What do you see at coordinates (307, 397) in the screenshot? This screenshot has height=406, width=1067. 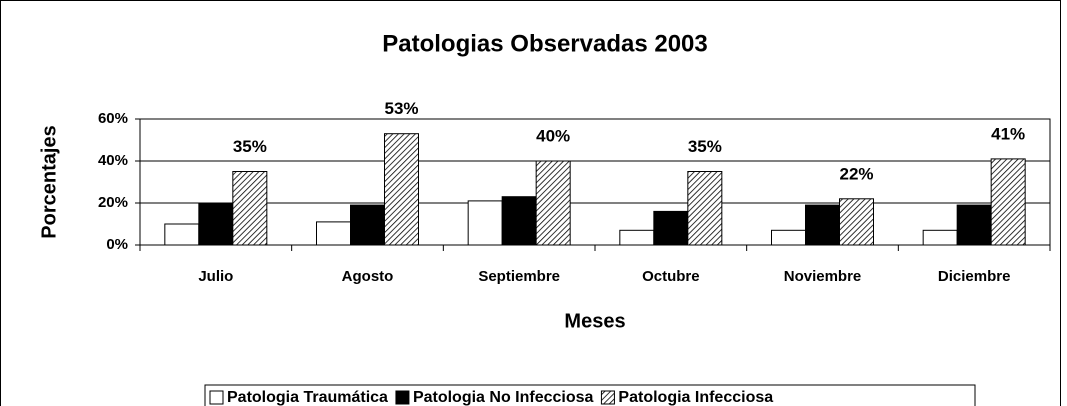 I see `legend-label: Patologia Traumática` at bounding box center [307, 397].